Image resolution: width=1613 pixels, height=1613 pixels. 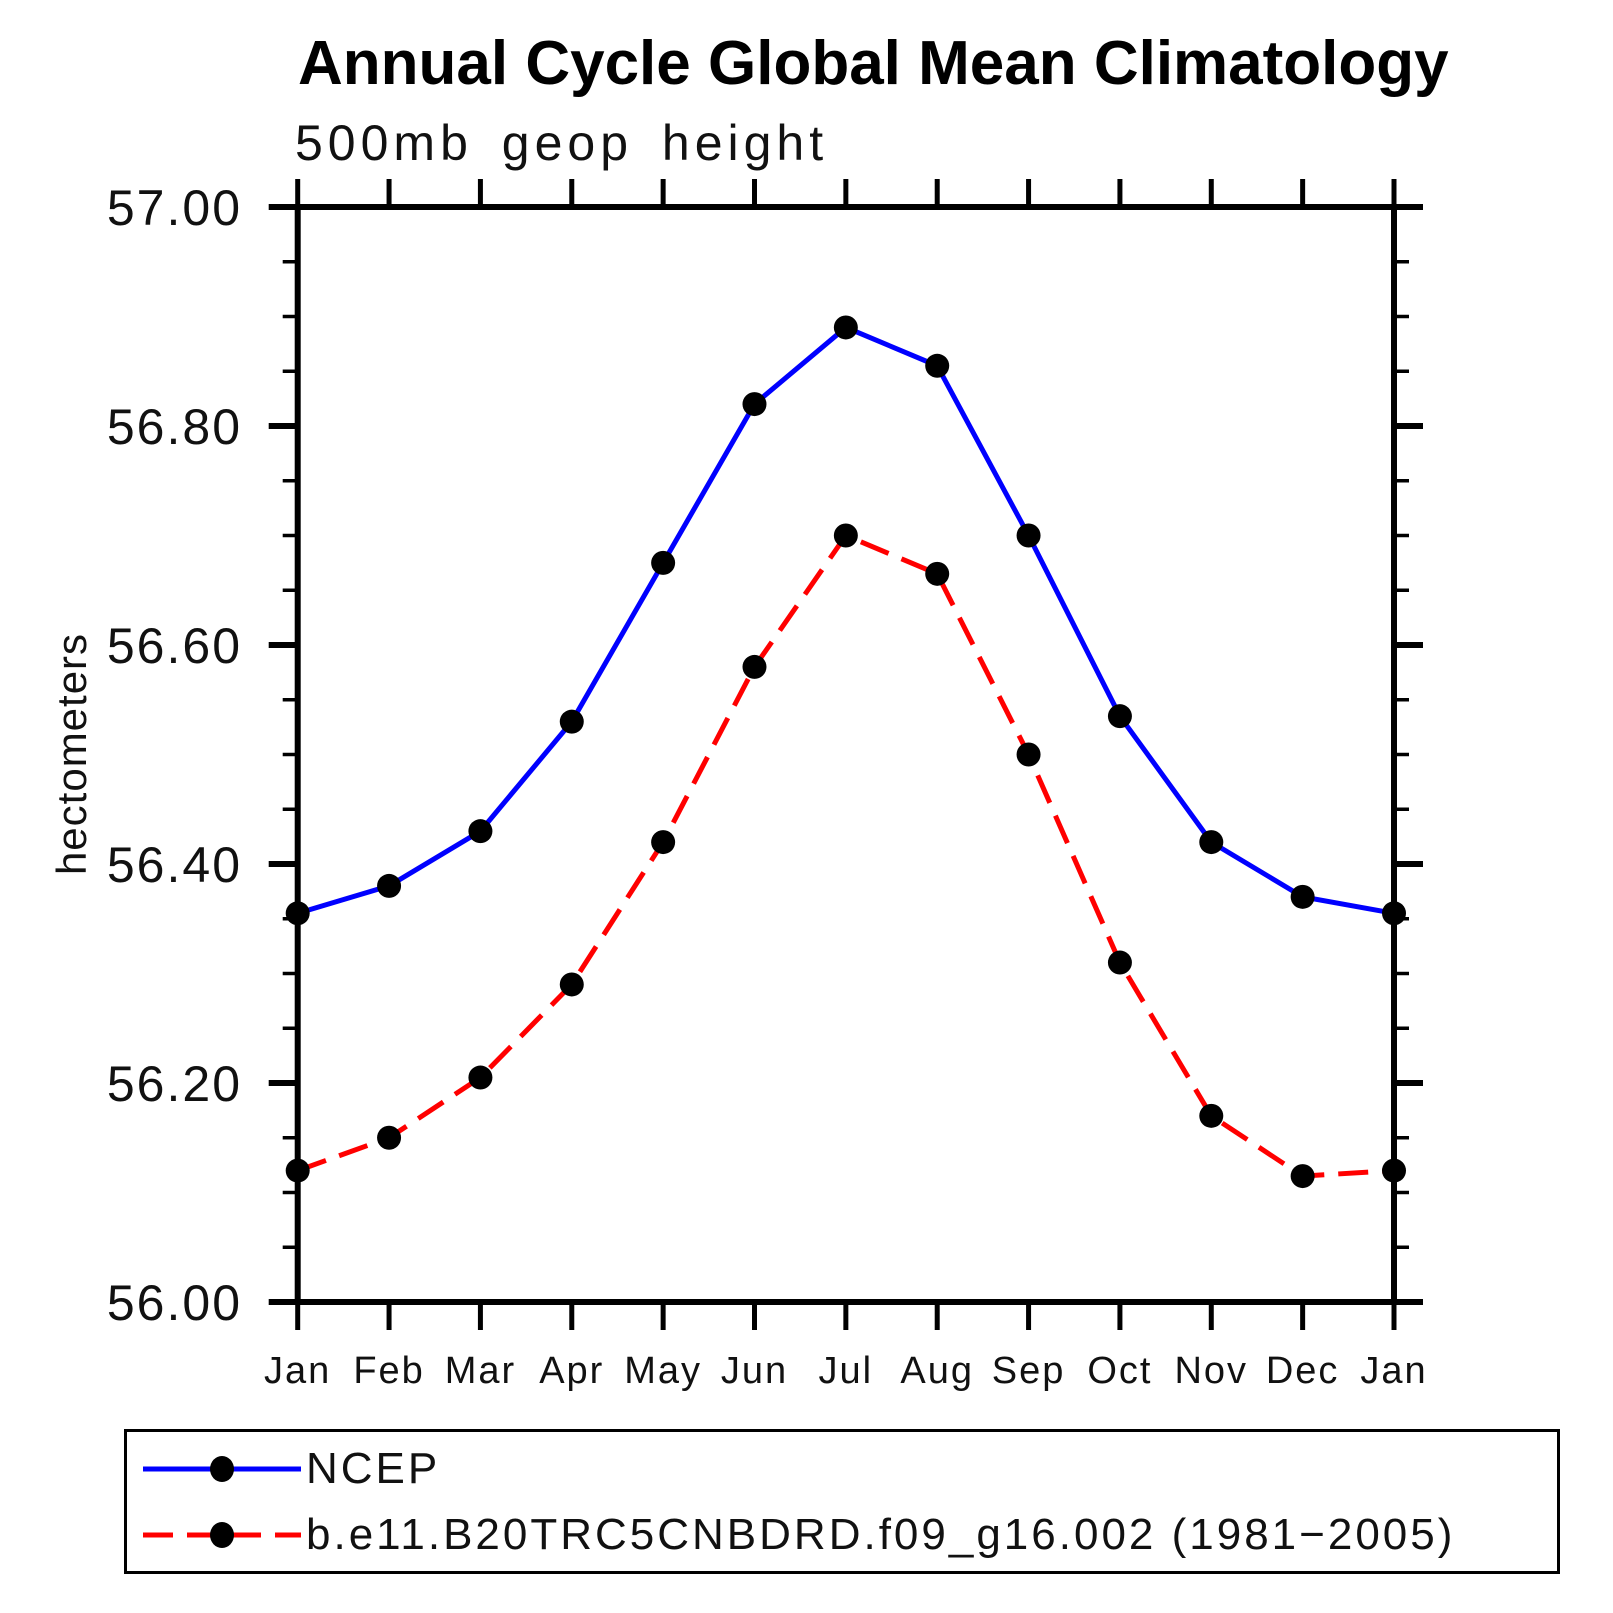 I want to click on svg-text: Oct, so click(x=1119, y=1371).